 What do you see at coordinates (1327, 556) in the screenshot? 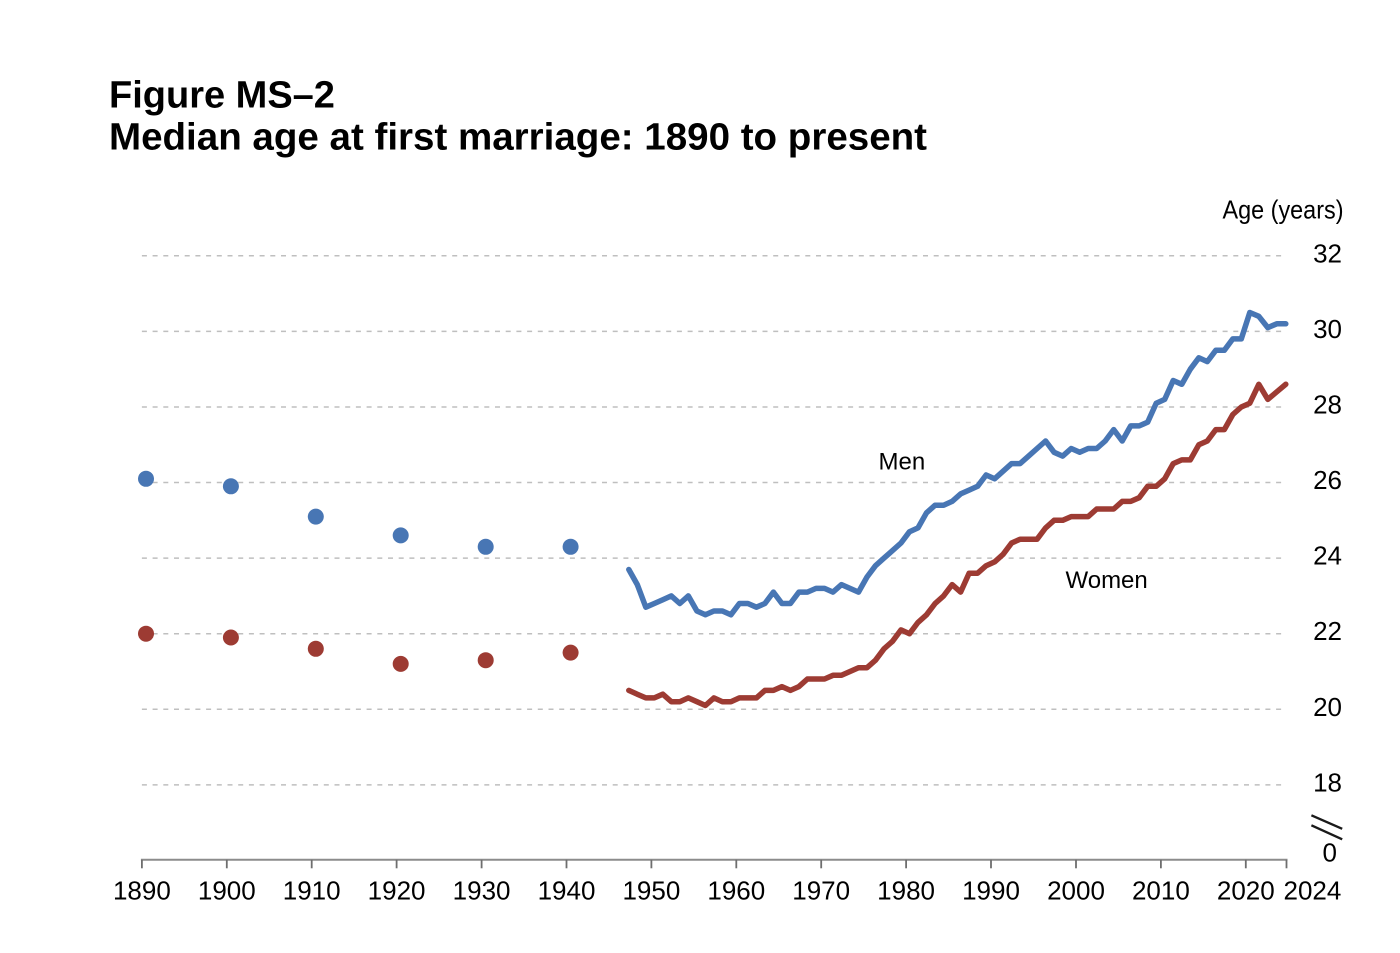
I see `svg-text: 24` at bounding box center [1327, 556].